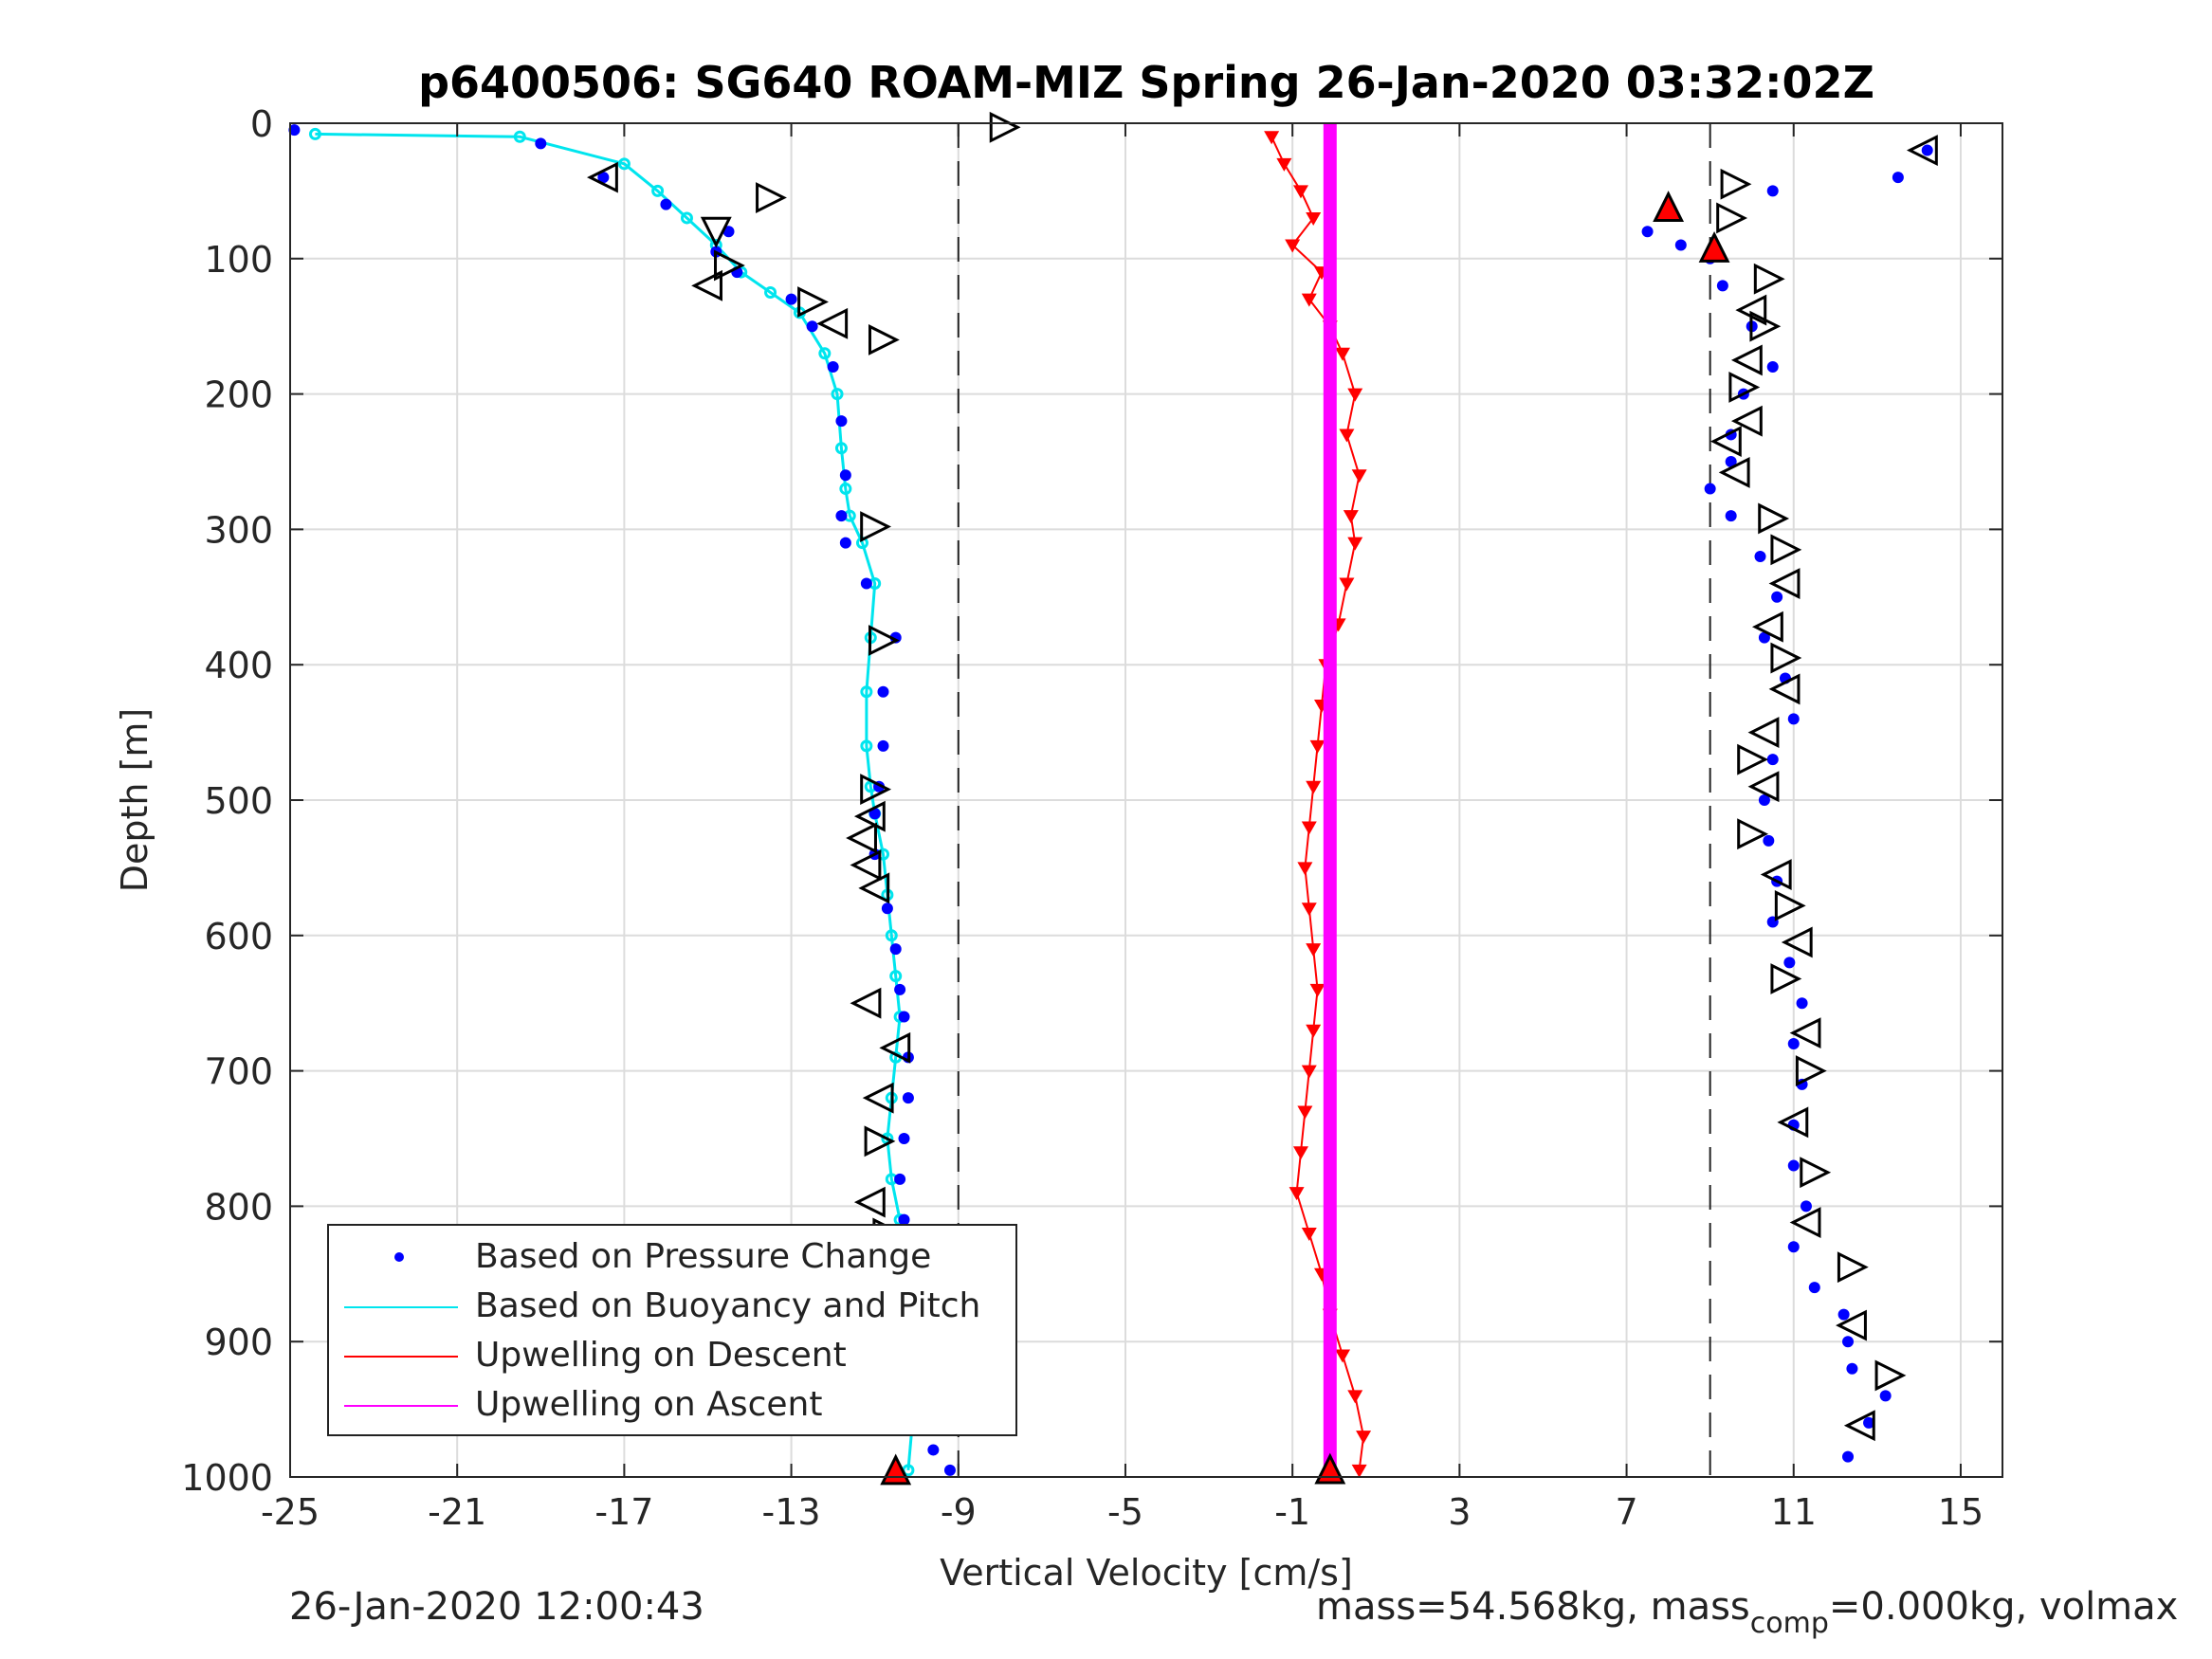 This screenshot has width=2212, height=1659. Describe the element at coordinates (238, 936) in the screenshot. I see `y-tick-label: 600` at that location.